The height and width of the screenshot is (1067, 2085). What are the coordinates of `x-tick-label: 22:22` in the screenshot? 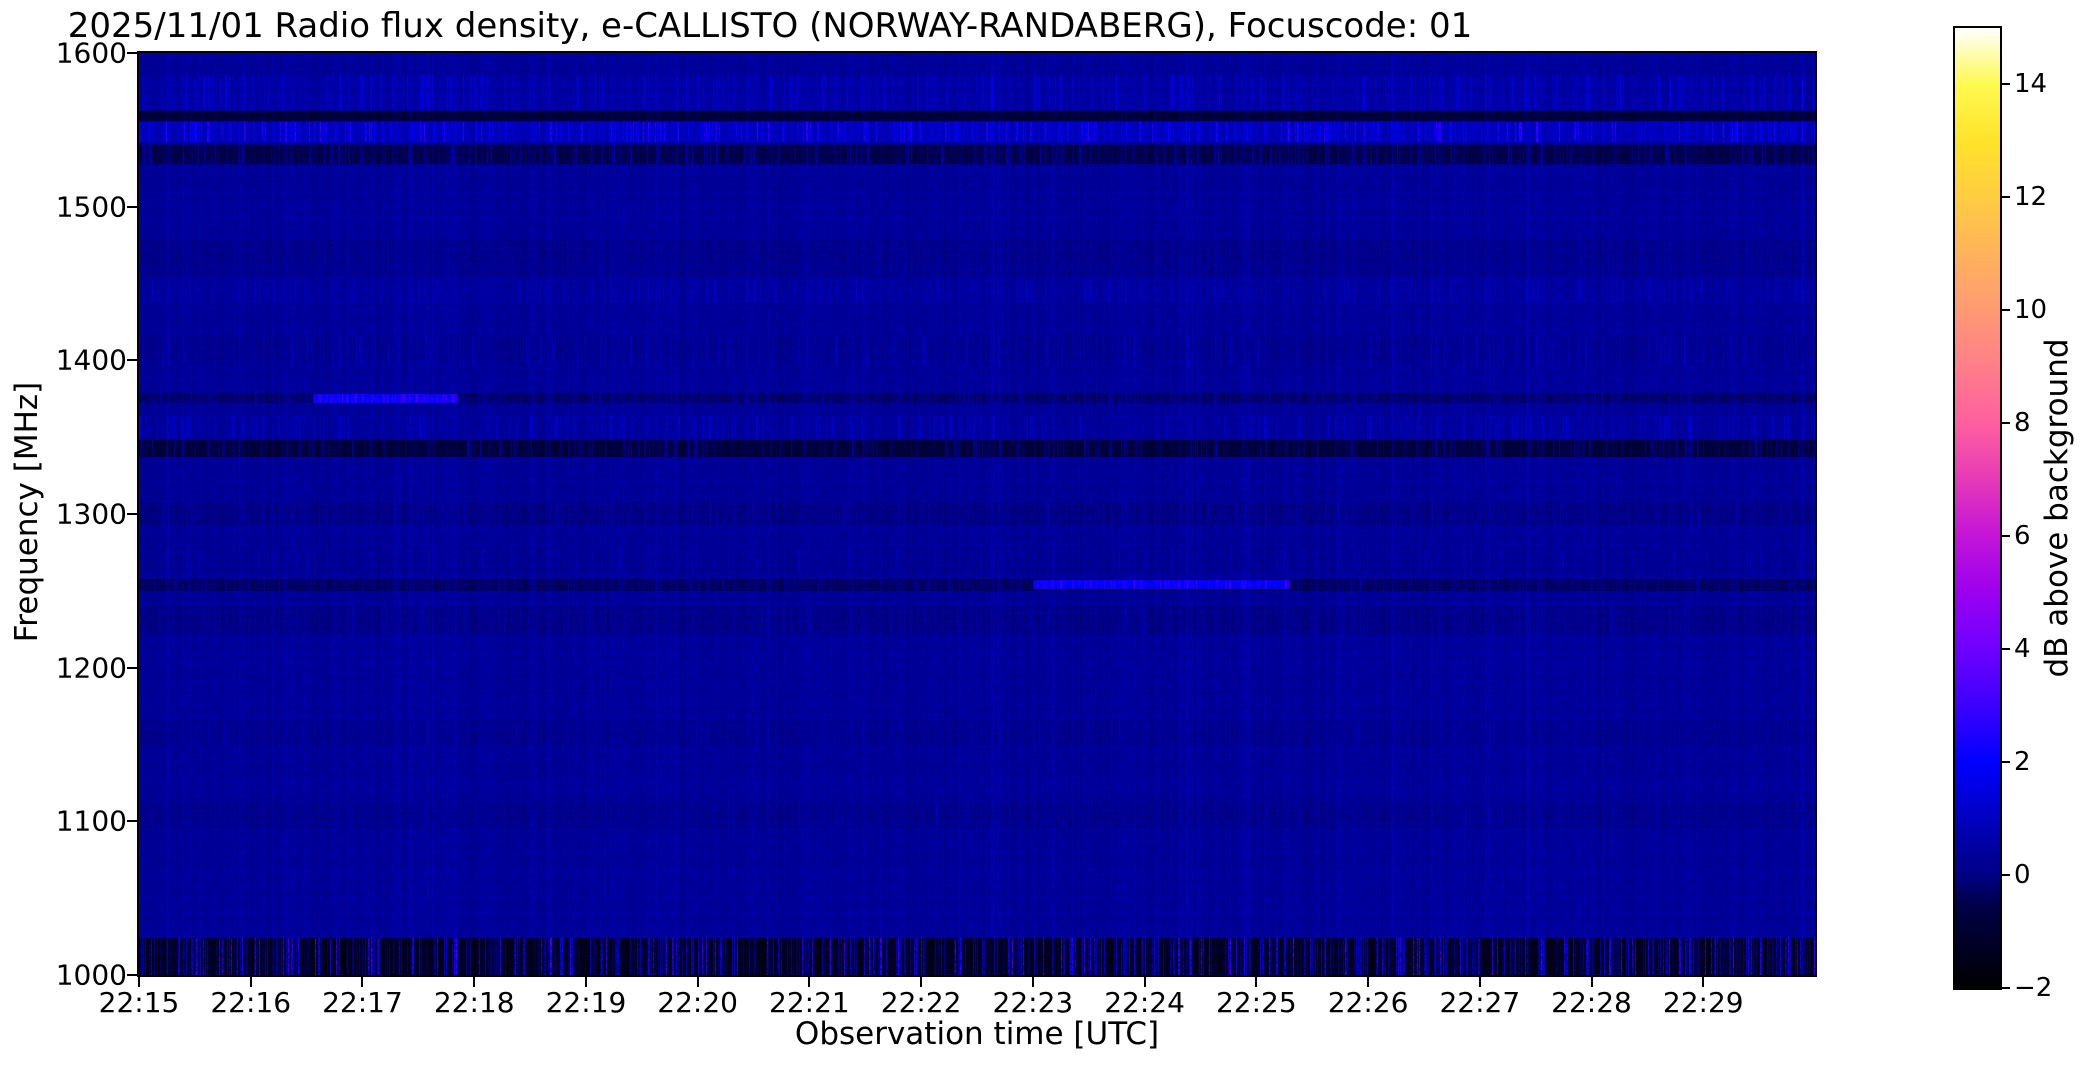 It's located at (921, 1002).